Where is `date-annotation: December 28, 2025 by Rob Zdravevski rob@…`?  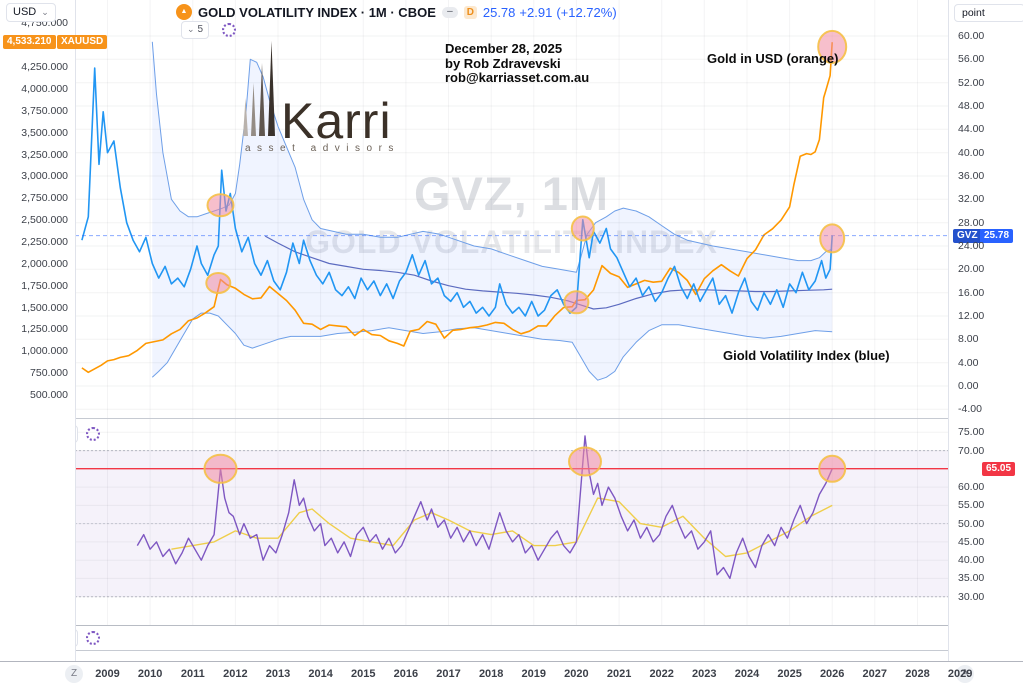 date-annotation: December 28, 2025 by Rob Zdravevski rob@… is located at coordinates (517, 63).